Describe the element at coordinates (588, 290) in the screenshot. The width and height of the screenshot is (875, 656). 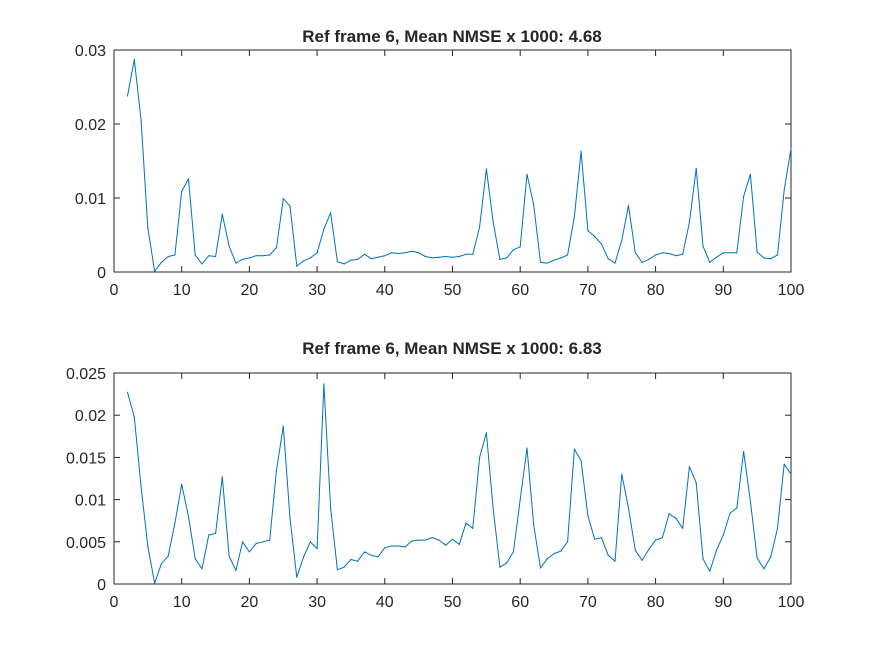
I see `subplot-top-x-tick-label: 70` at that location.